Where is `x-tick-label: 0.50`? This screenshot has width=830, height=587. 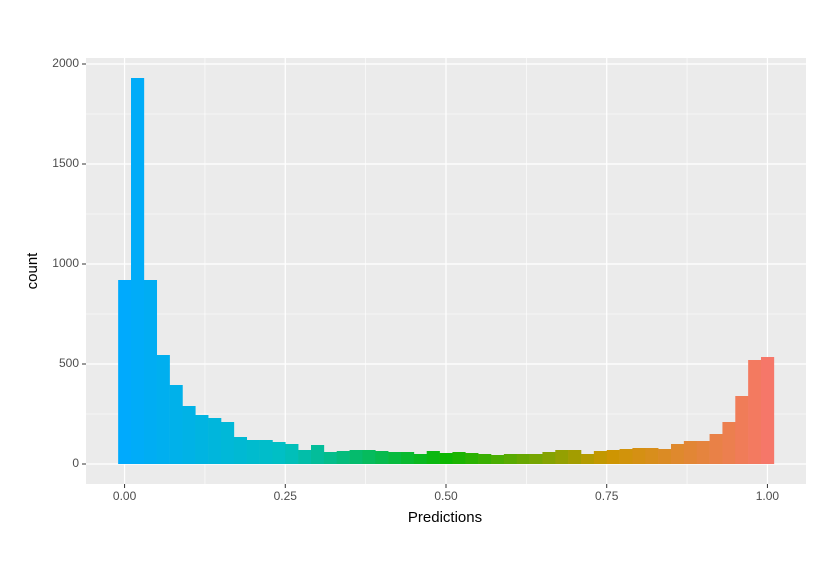
x-tick-label: 0.50 is located at coordinates (446, 496).